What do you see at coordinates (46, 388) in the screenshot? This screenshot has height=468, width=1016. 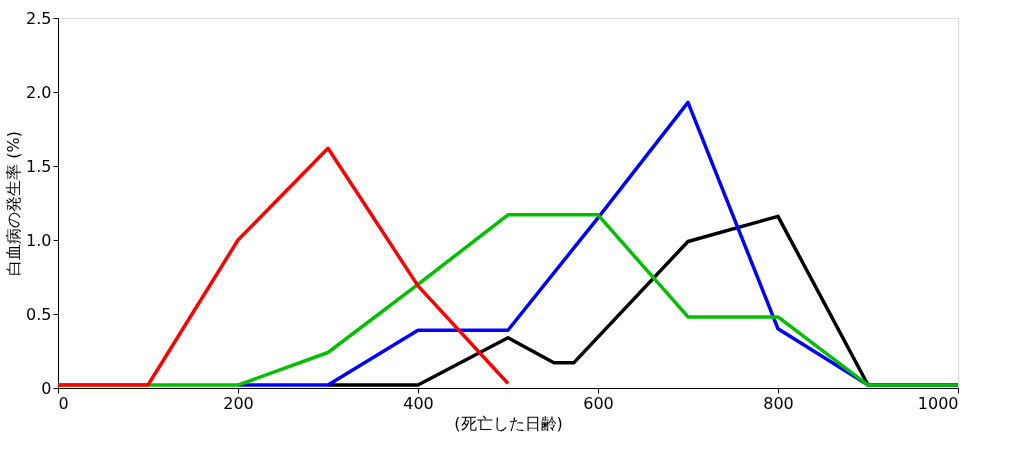 I see `y-tick-label: 0` at bounding box center [46, 388].